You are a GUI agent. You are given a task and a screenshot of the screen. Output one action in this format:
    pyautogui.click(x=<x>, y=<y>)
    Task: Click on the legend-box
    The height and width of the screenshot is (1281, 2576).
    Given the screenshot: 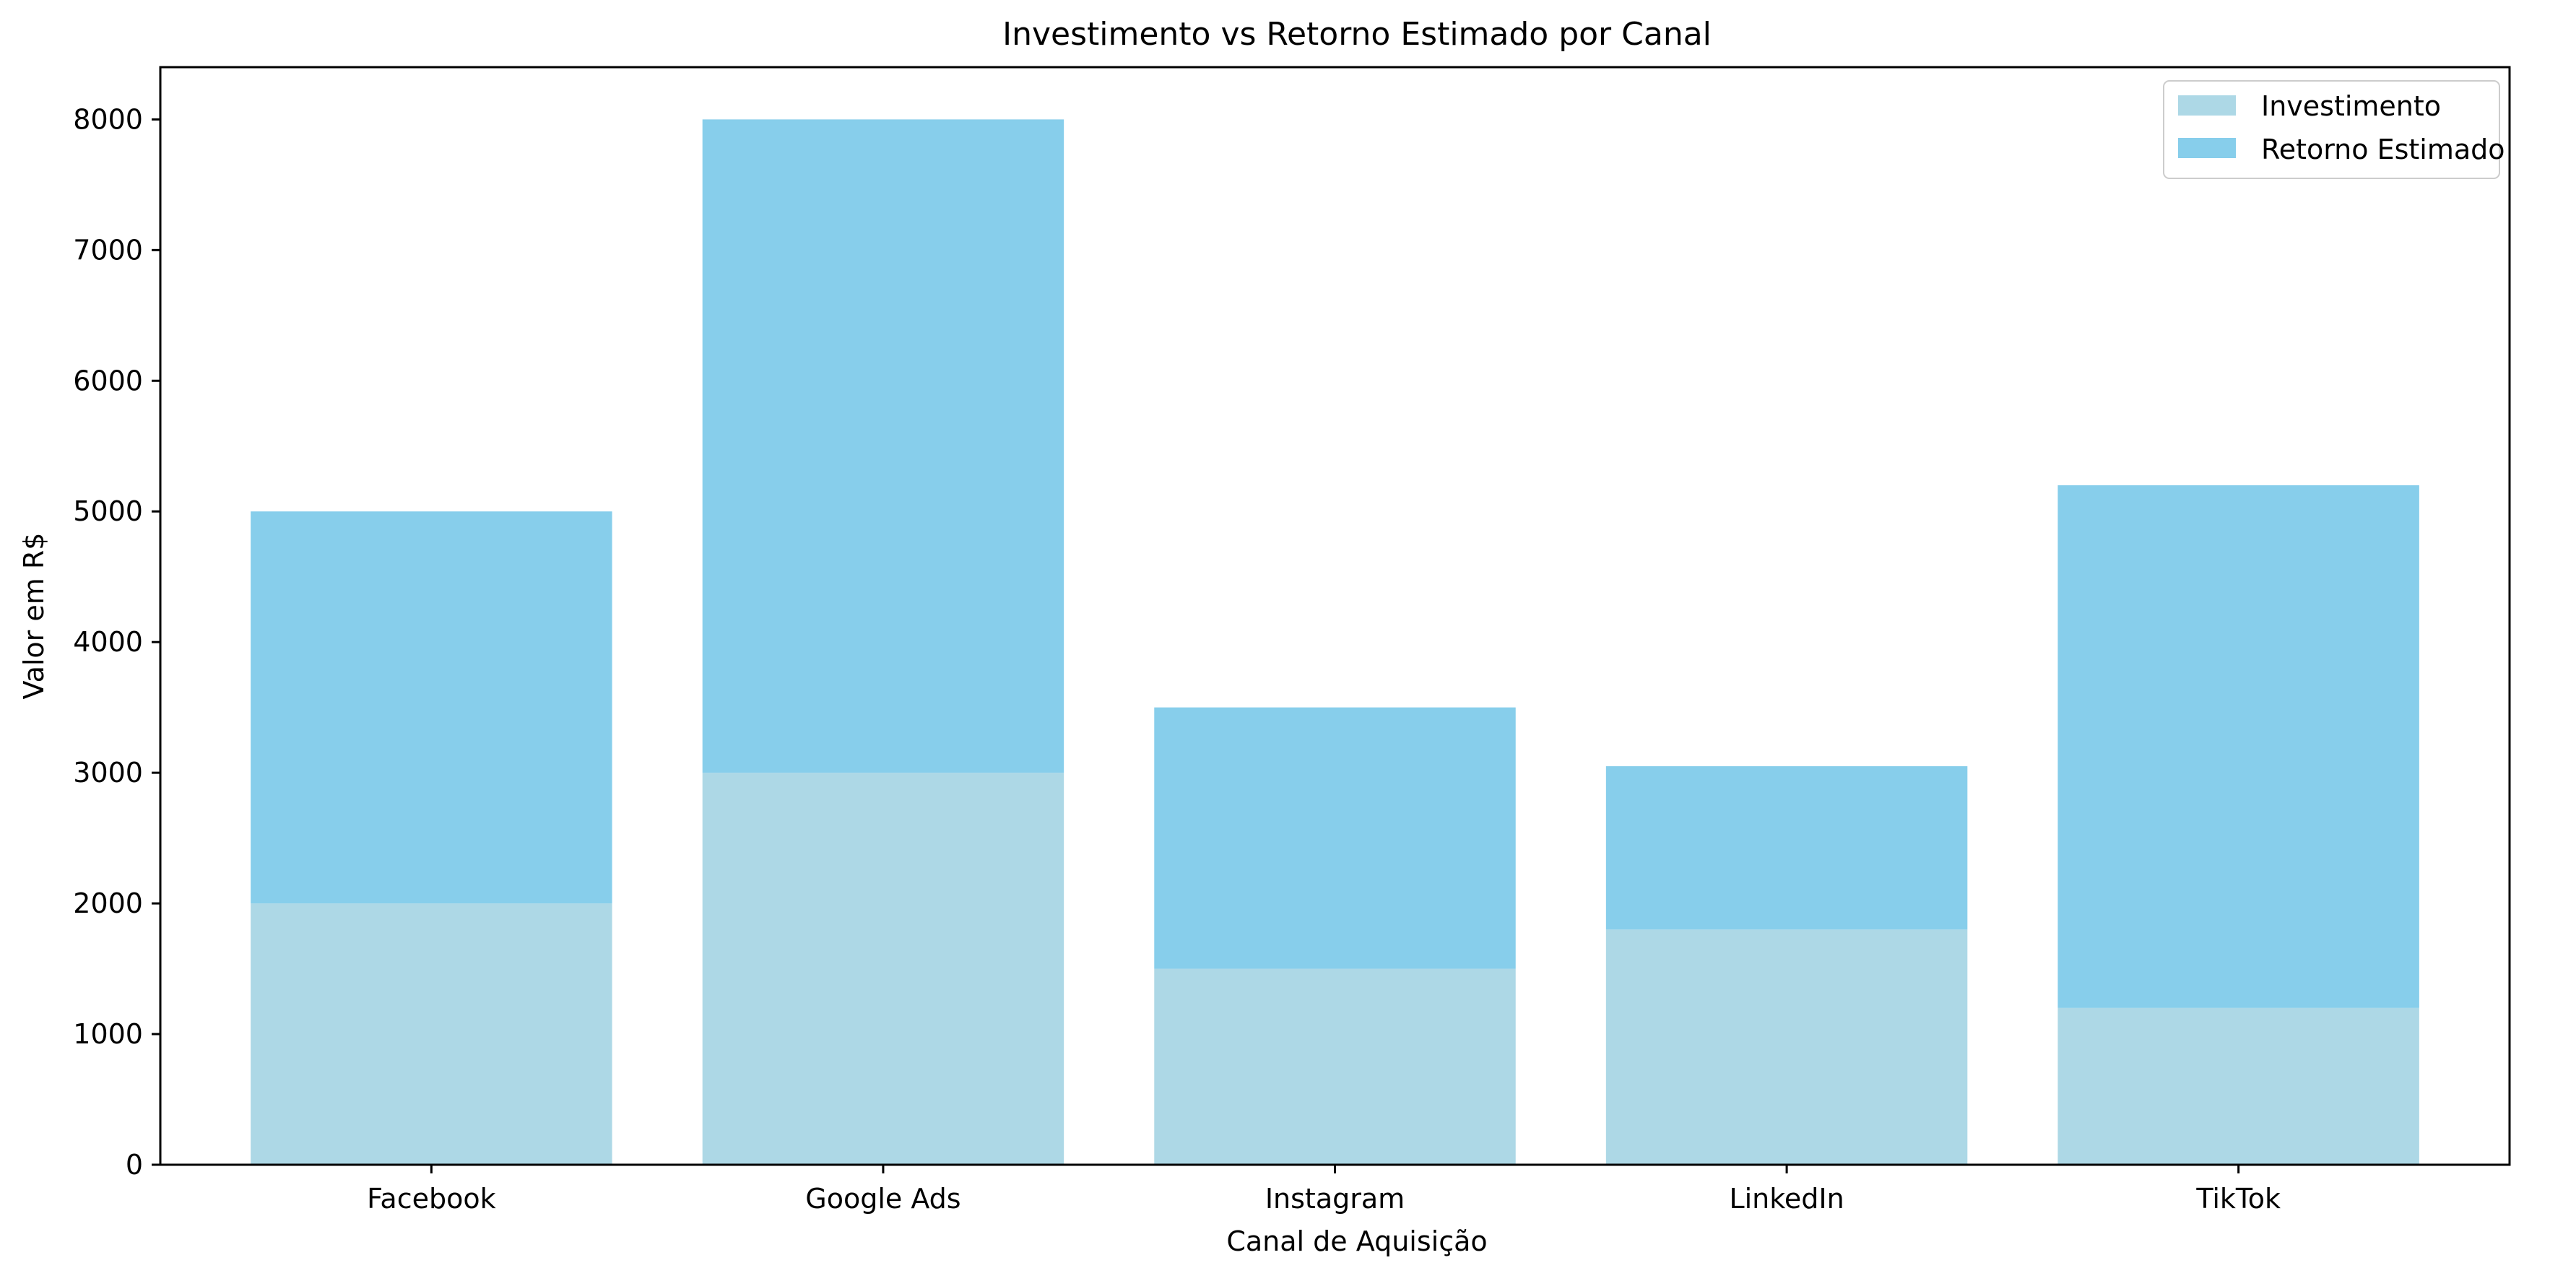 What is the action you would take?
    pyautogui.click(x=2331, y=129)
    